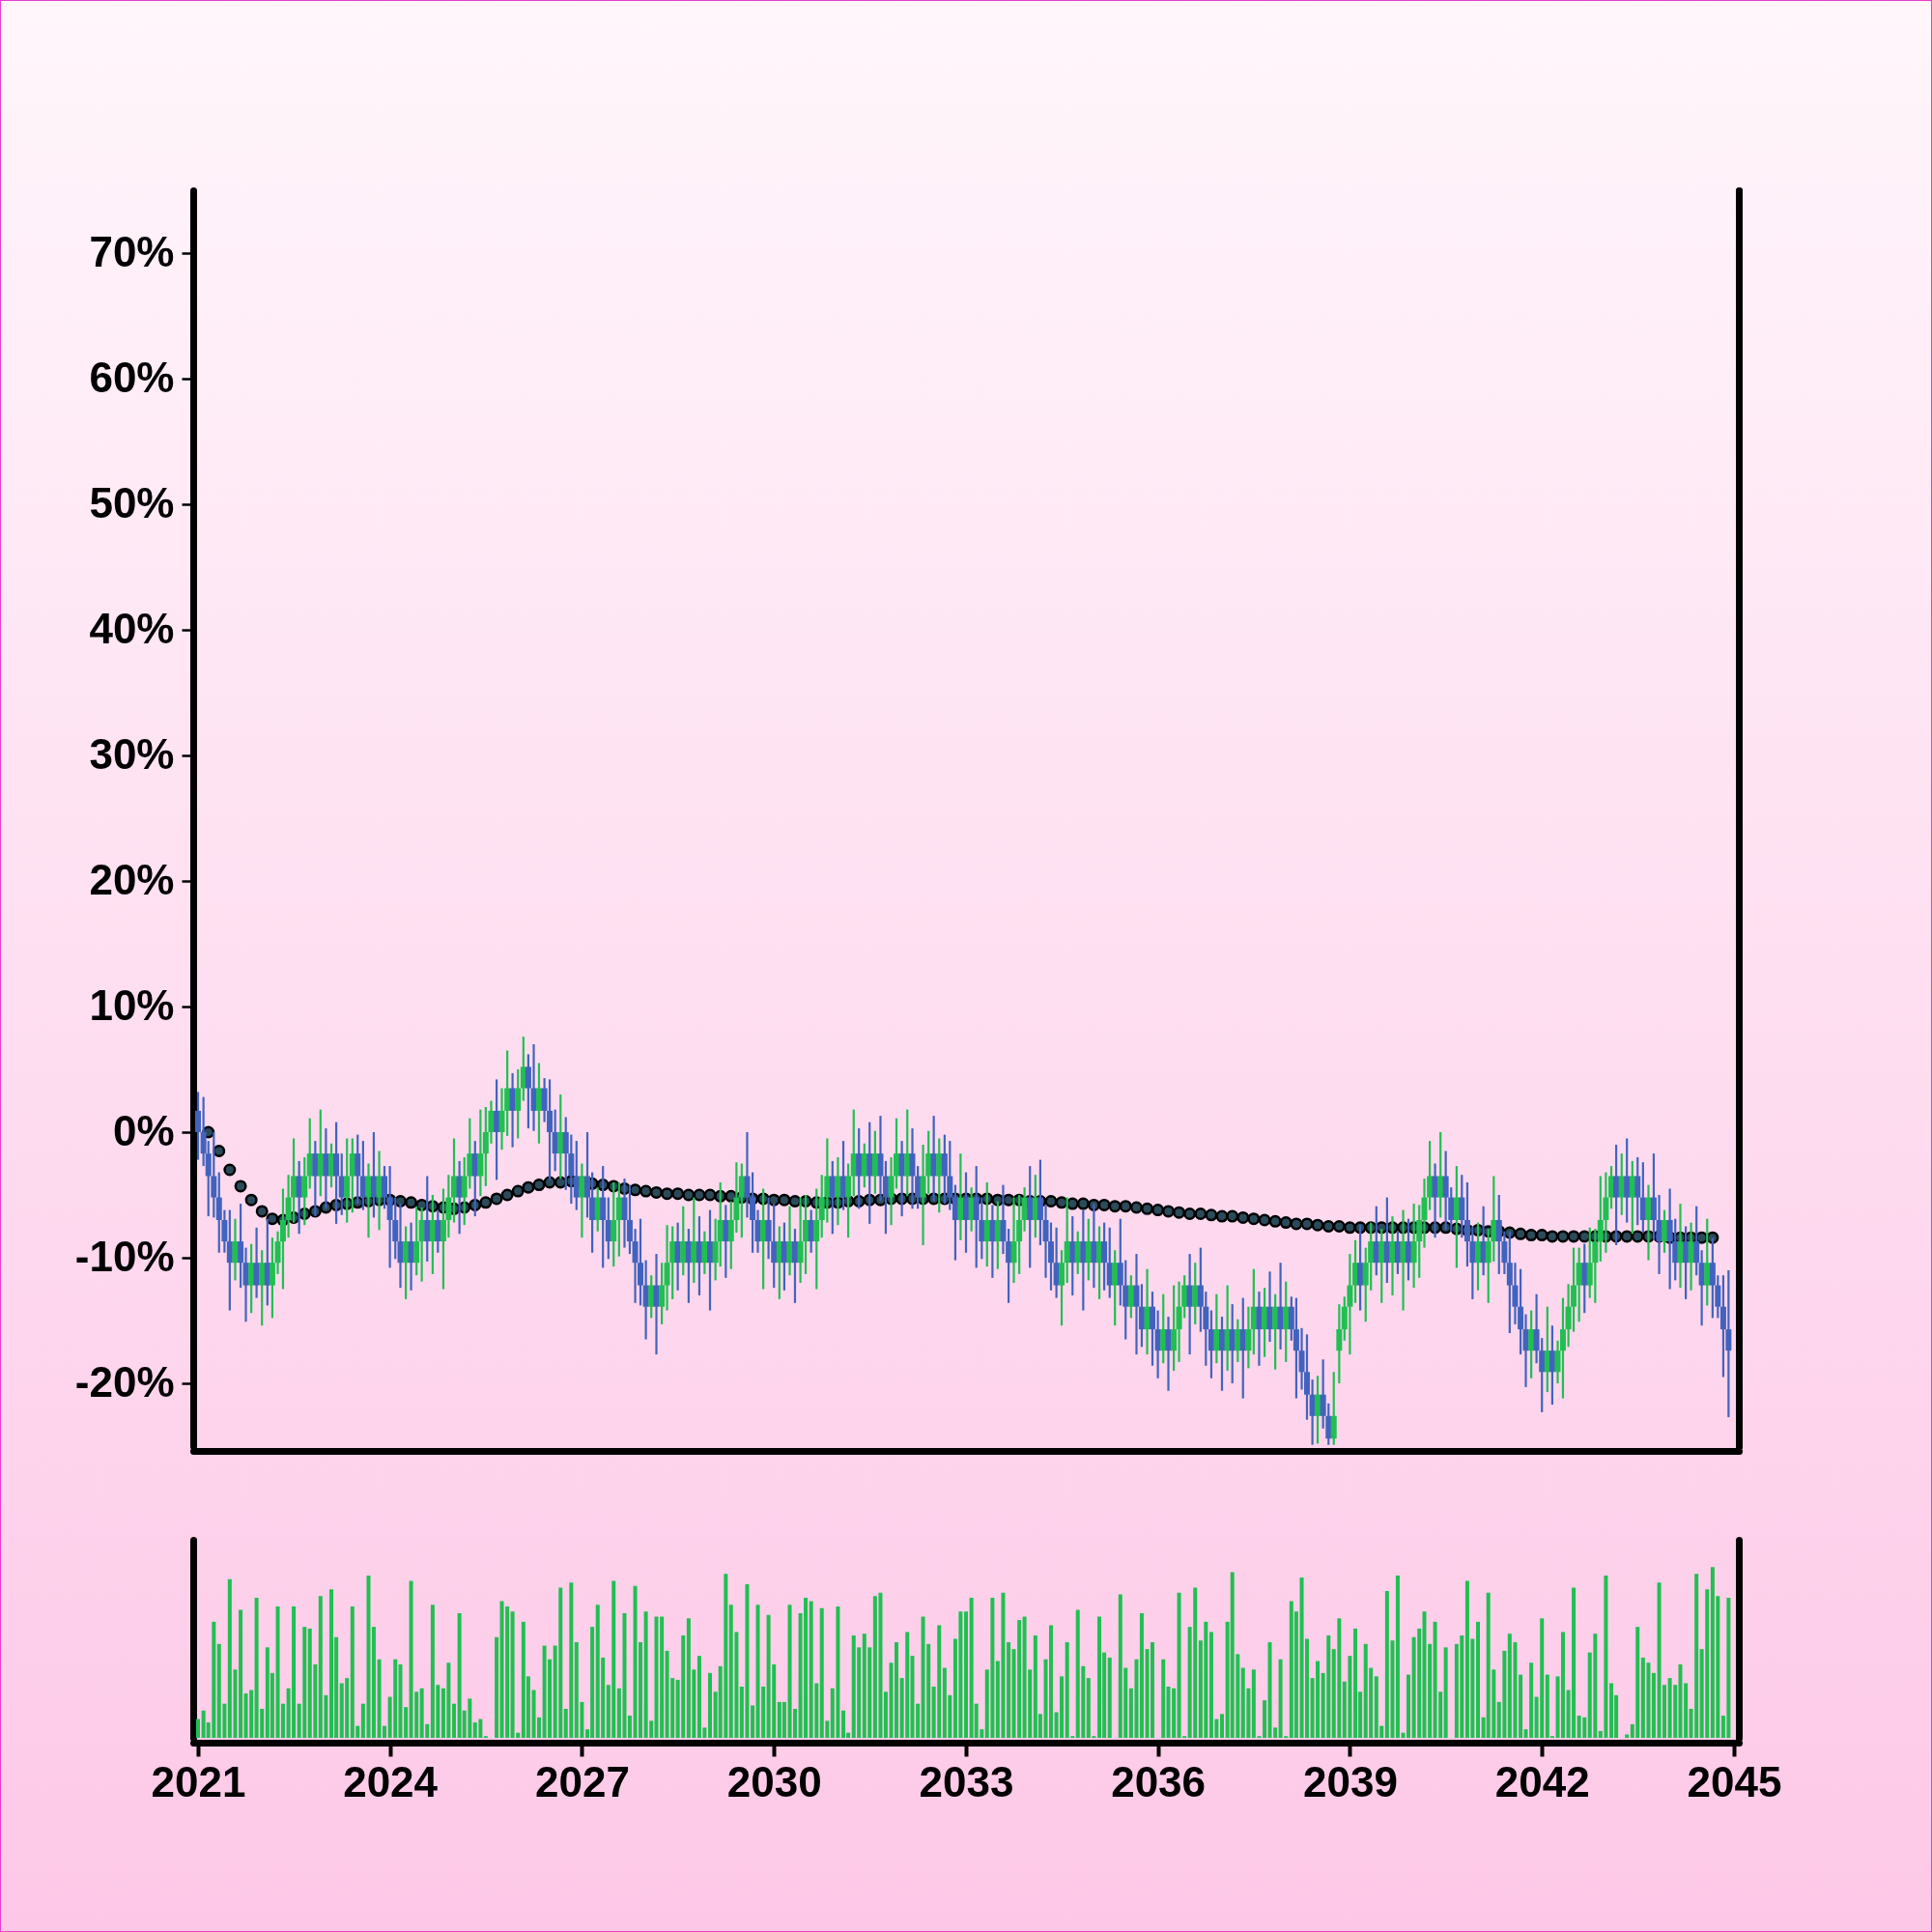 This screenshot has height=1932, width=1932. I want to click on x-tick-label: 2036, so click(1159, 1781).